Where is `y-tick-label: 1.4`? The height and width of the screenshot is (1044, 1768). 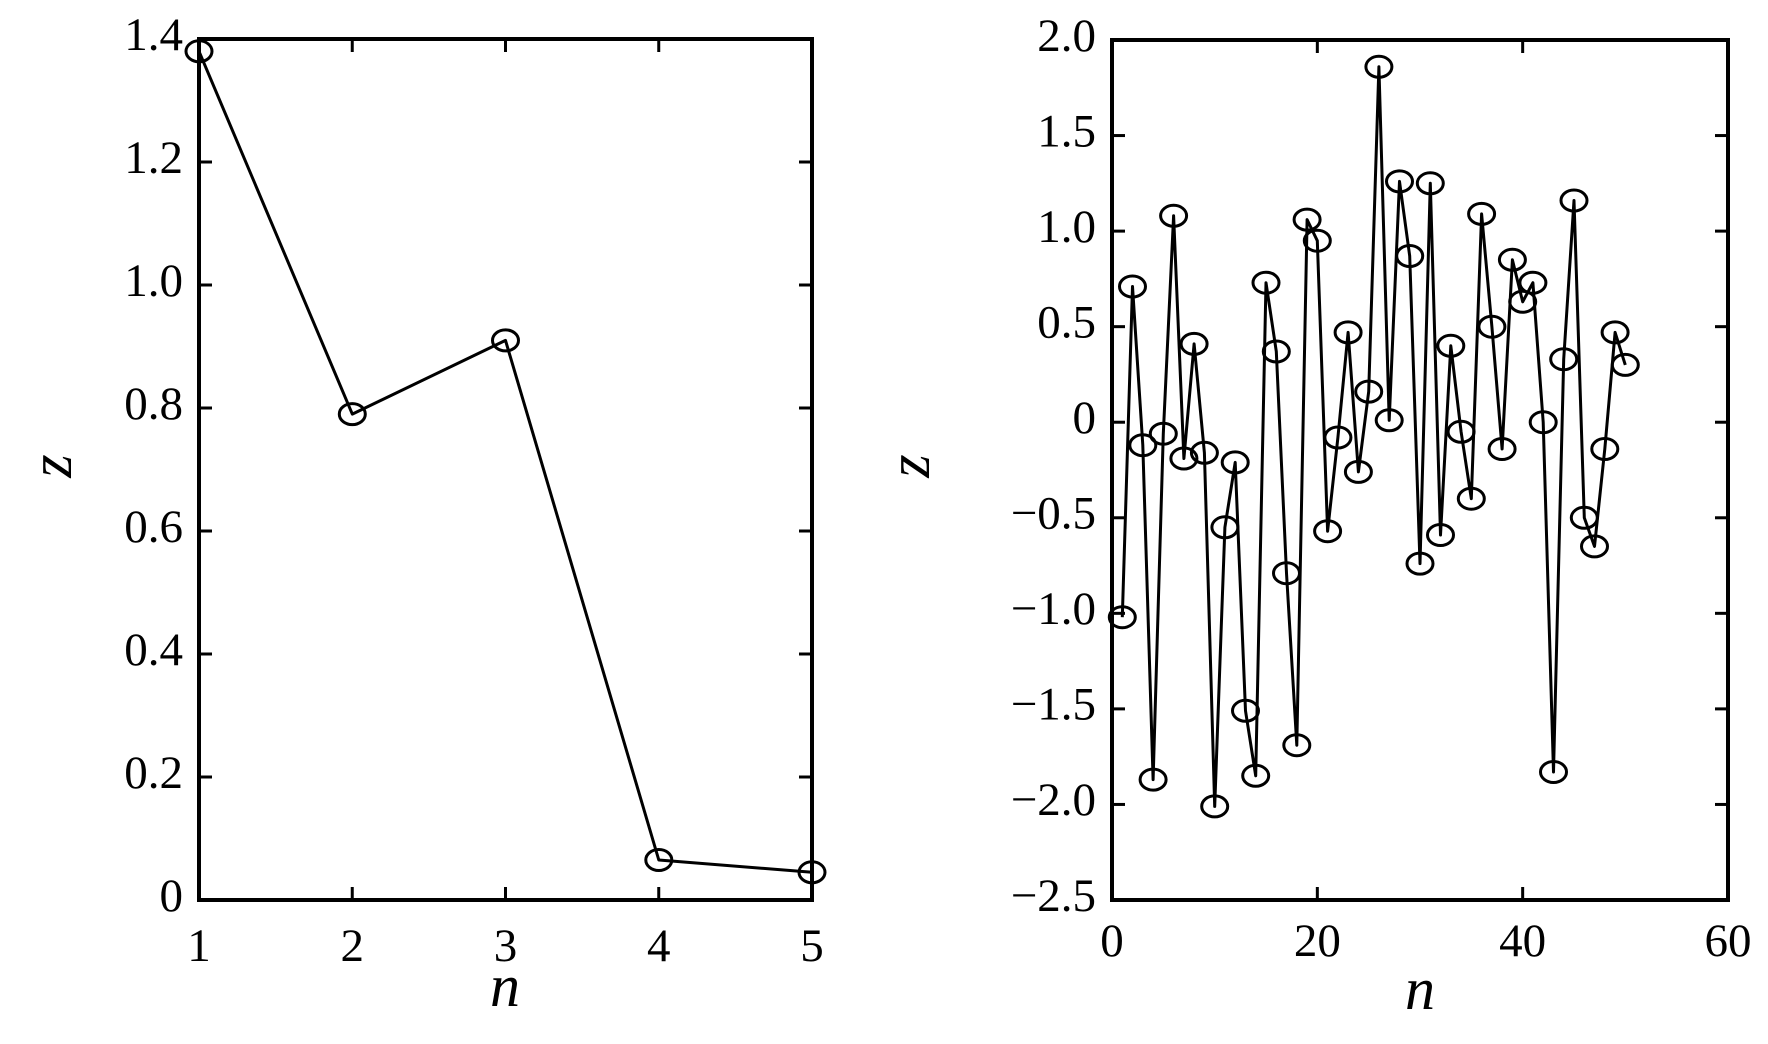
y-tick-label: 1.4 is located at coordinates (153, 35).